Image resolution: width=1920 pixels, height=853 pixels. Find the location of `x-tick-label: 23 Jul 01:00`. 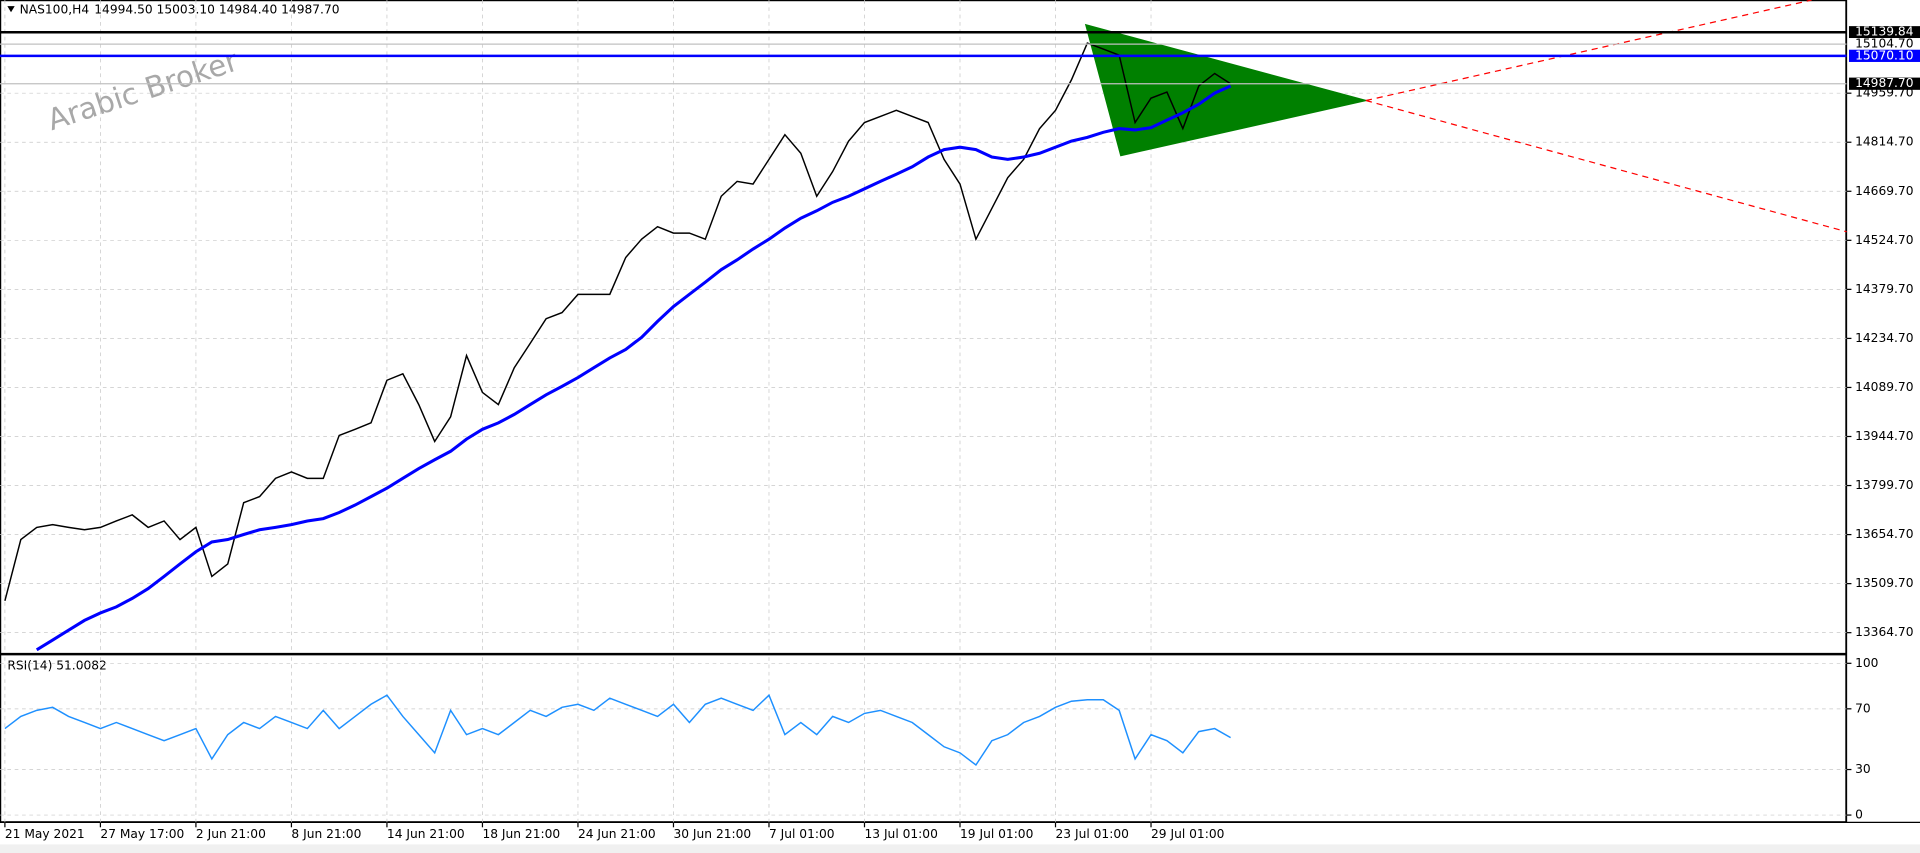

x-tick-label: 23 Jul 01:00 is located at coordinates (1092, 834).